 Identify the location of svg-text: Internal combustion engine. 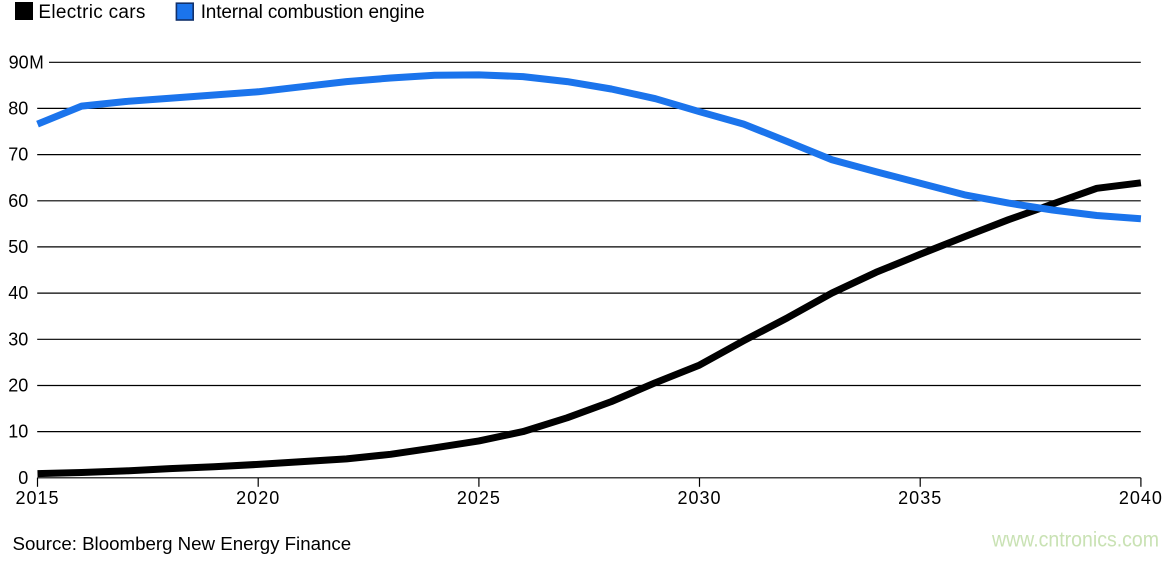
(313, 12).